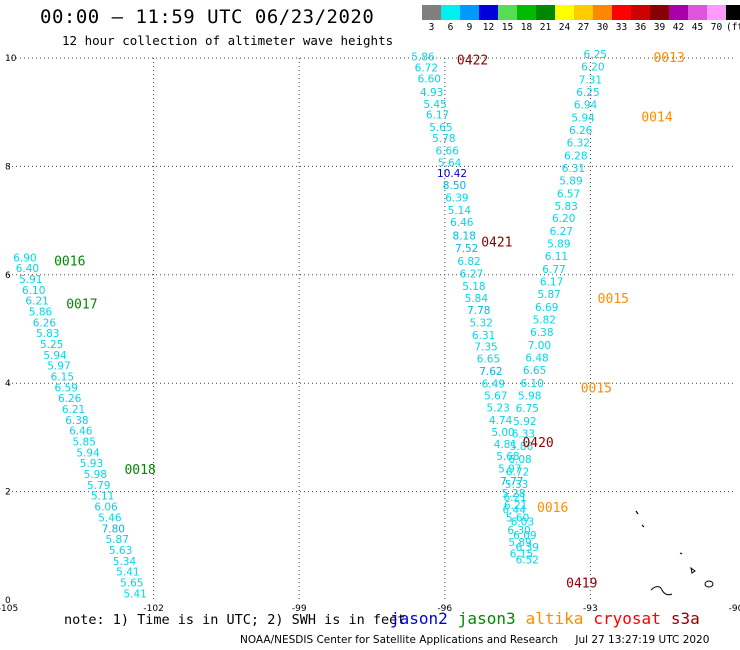 This screenshot has width=740, height=650. What do you see at coordinates (523, 434) in the screenshot?
I see `wave-height-value: 6.33` at bounding box center [523, 434].